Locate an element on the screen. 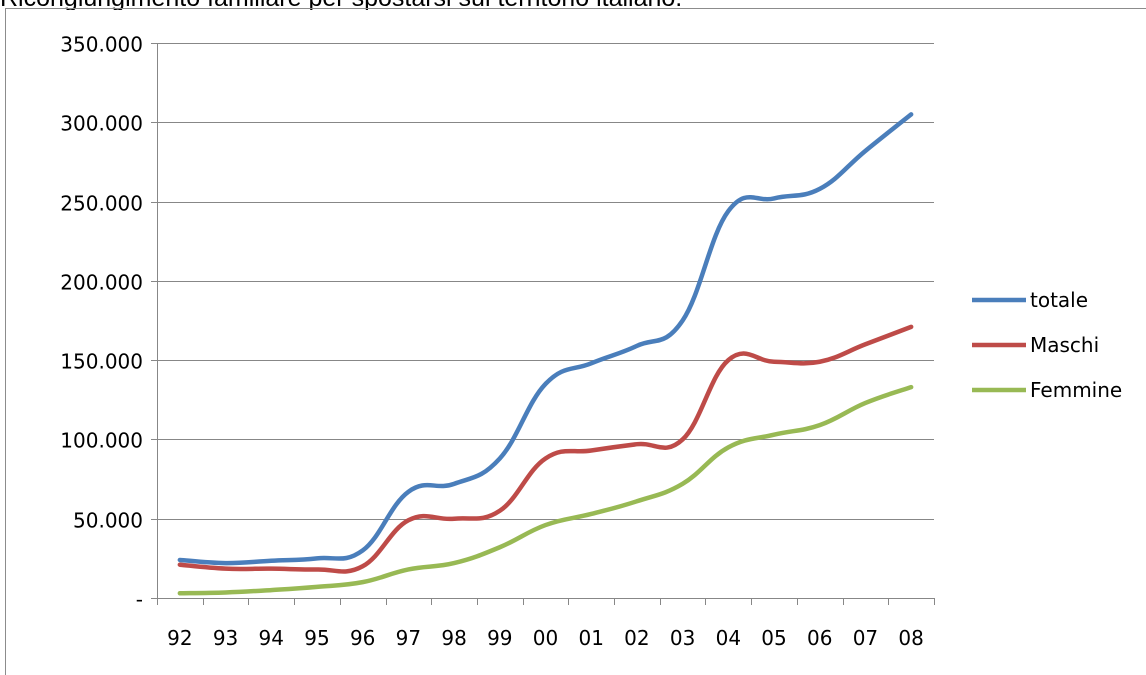  x-tick-label: 99 is located at coordinates (499, 638).